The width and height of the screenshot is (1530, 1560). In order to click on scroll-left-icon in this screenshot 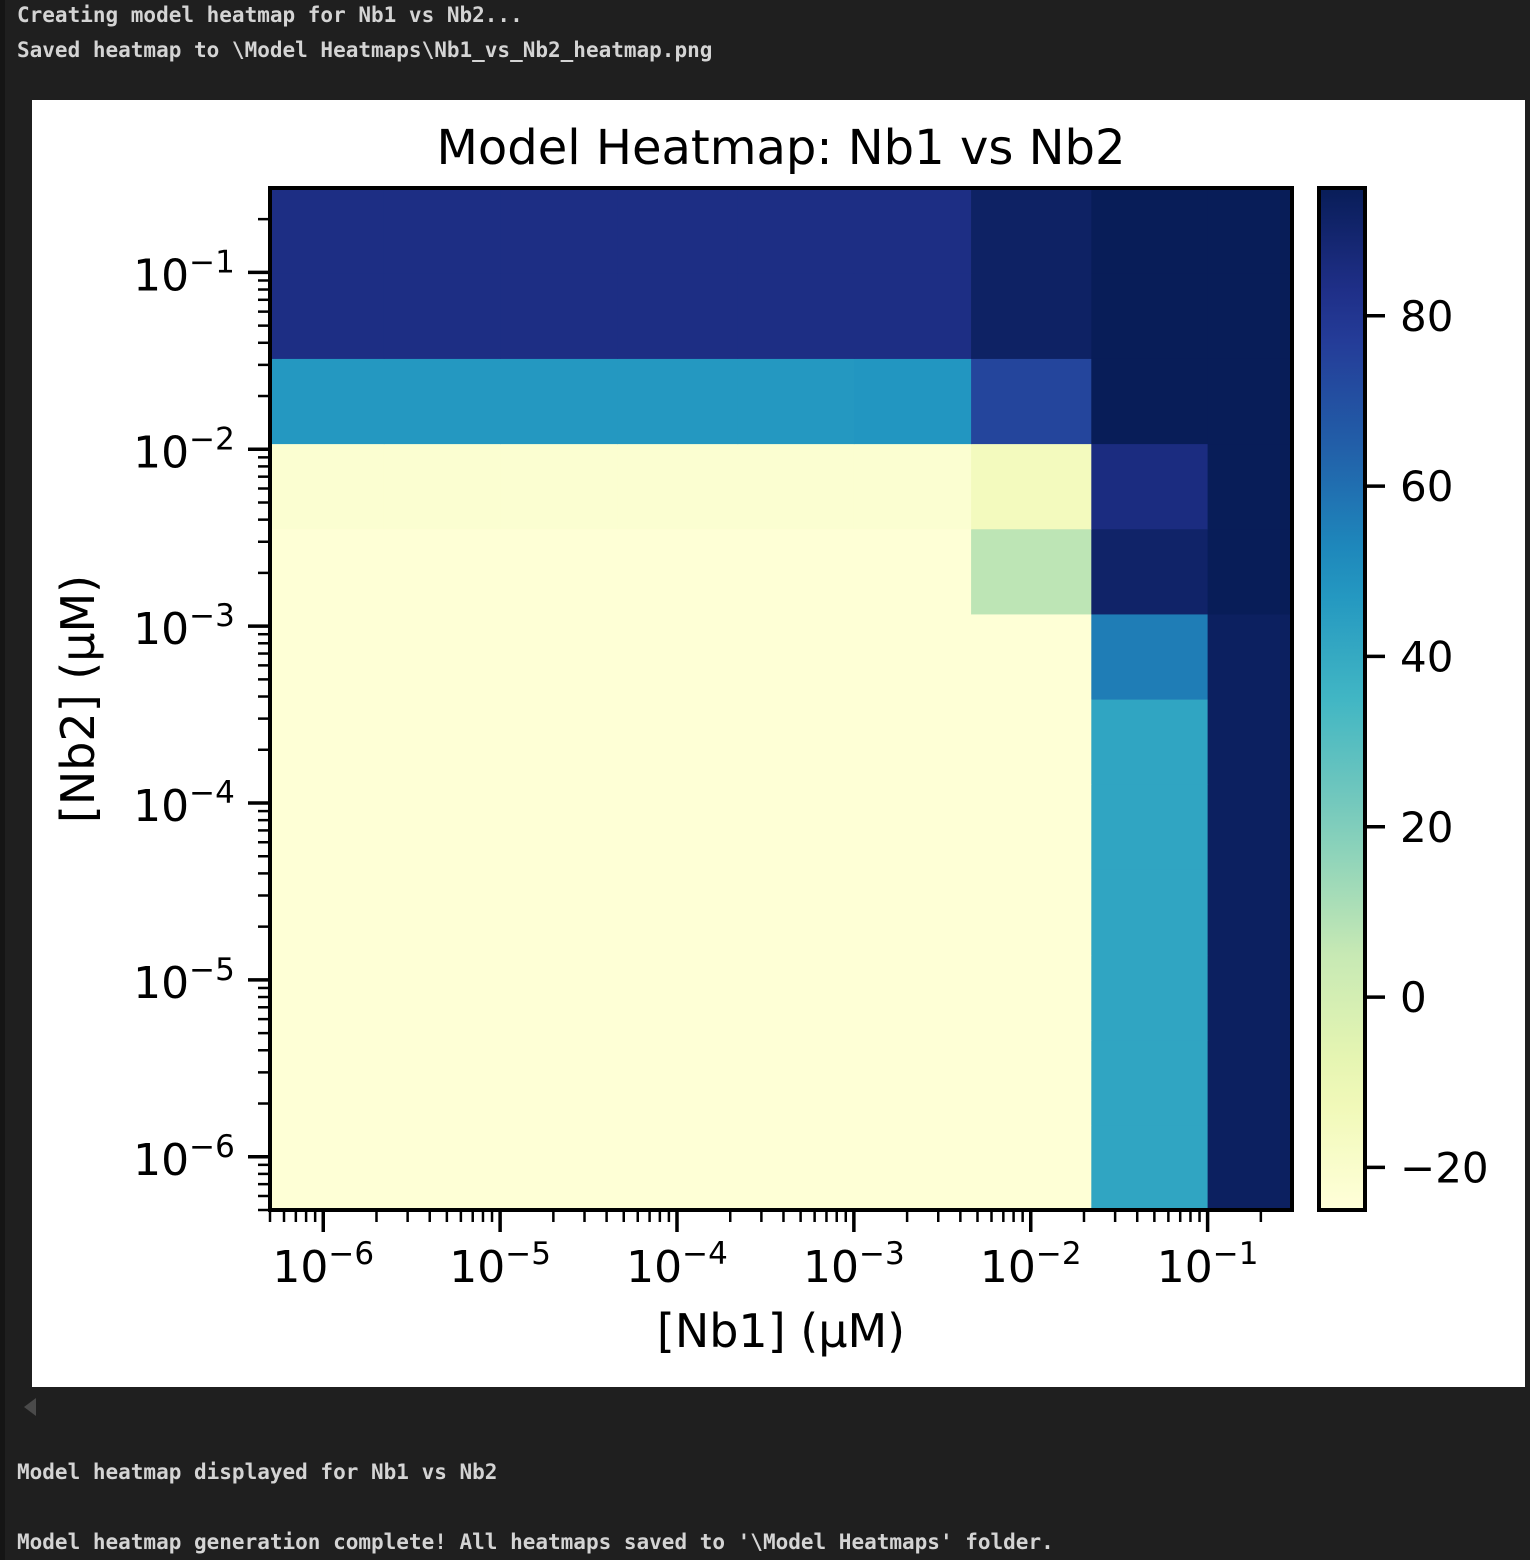, I will do `click(30, 1407)`.